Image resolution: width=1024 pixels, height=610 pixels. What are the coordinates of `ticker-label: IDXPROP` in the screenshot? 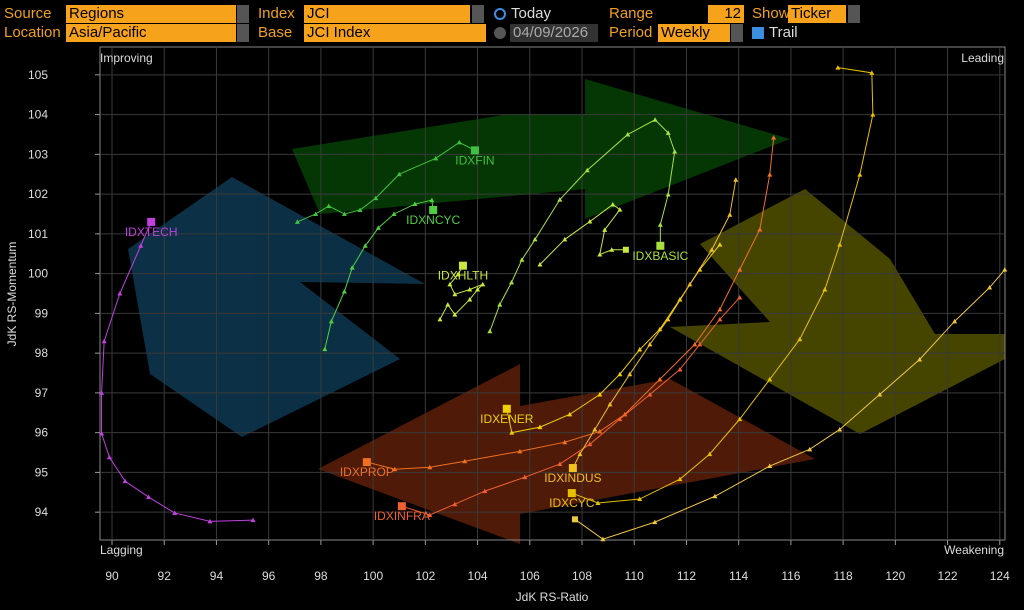 It's located at (367, 472).